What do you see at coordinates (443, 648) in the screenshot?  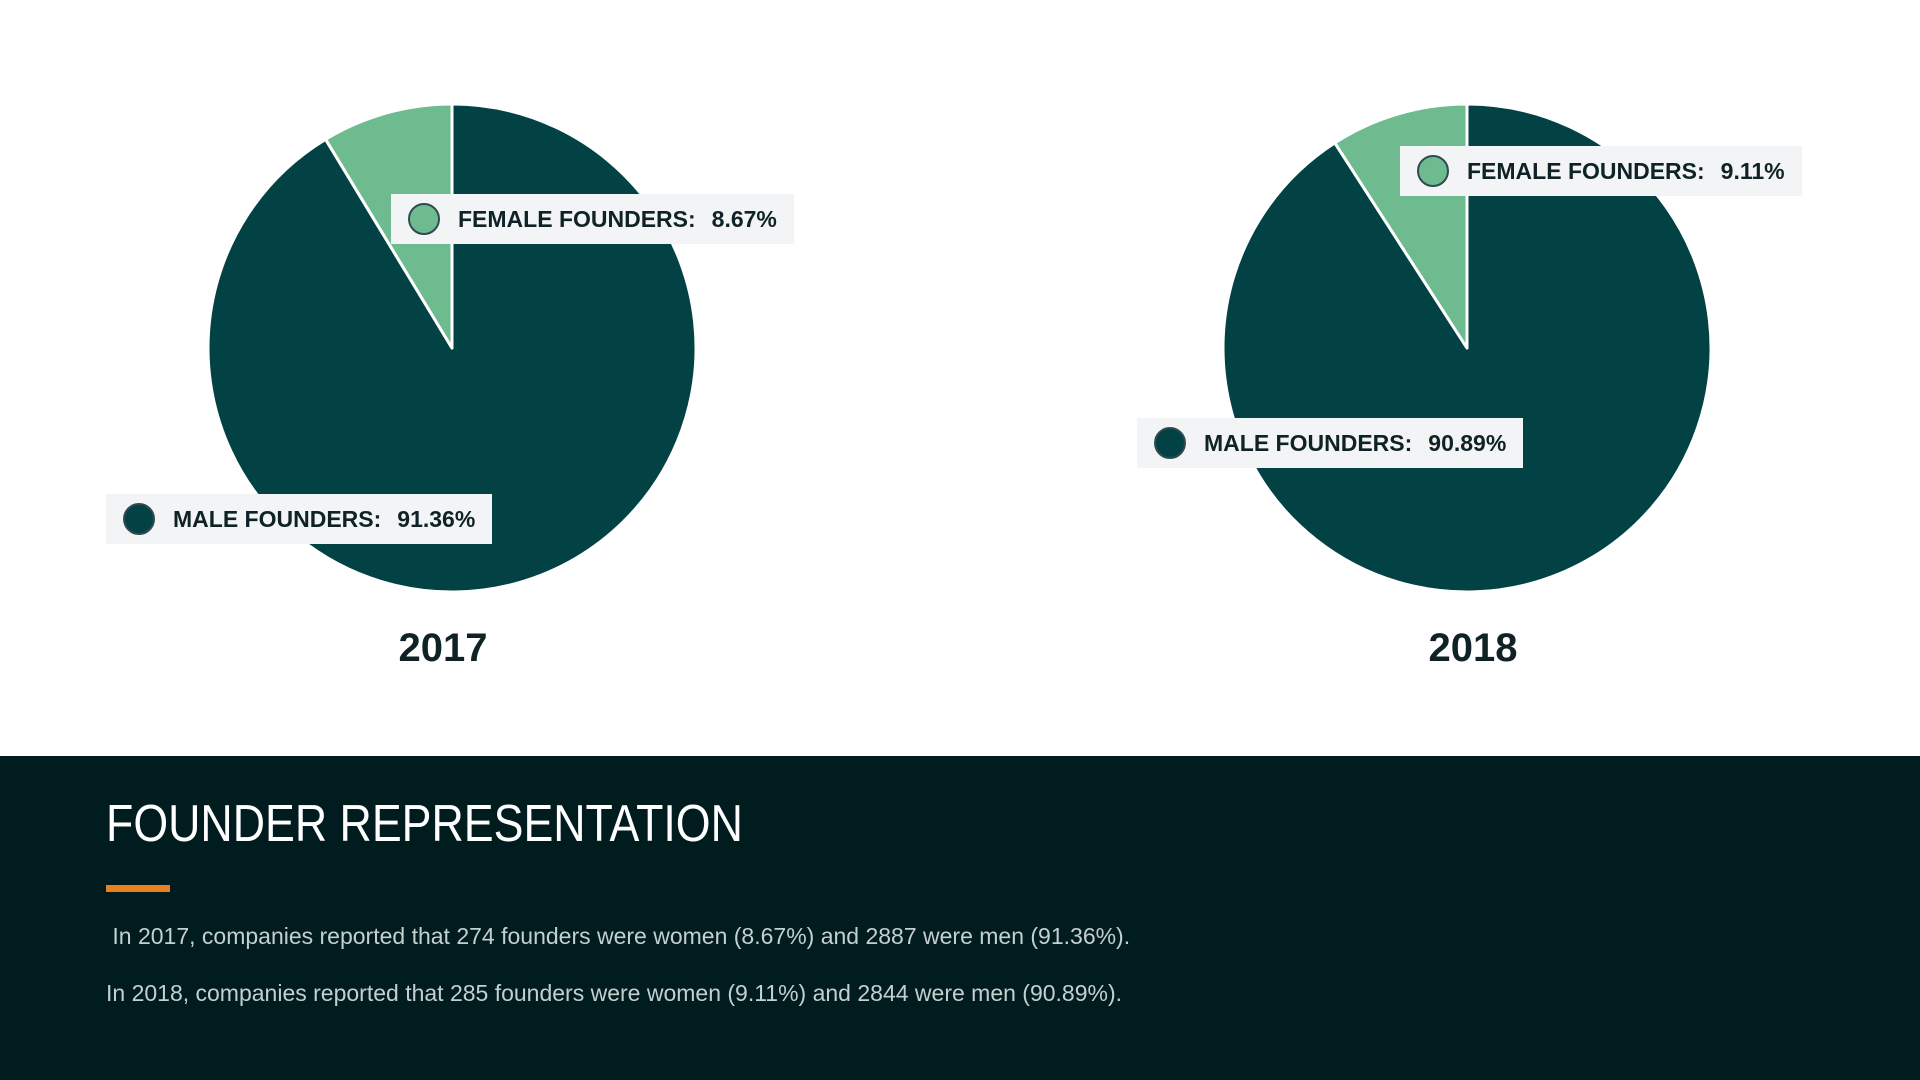 I see `chart-title-2017: 2017` at bounding box center [443, 648].